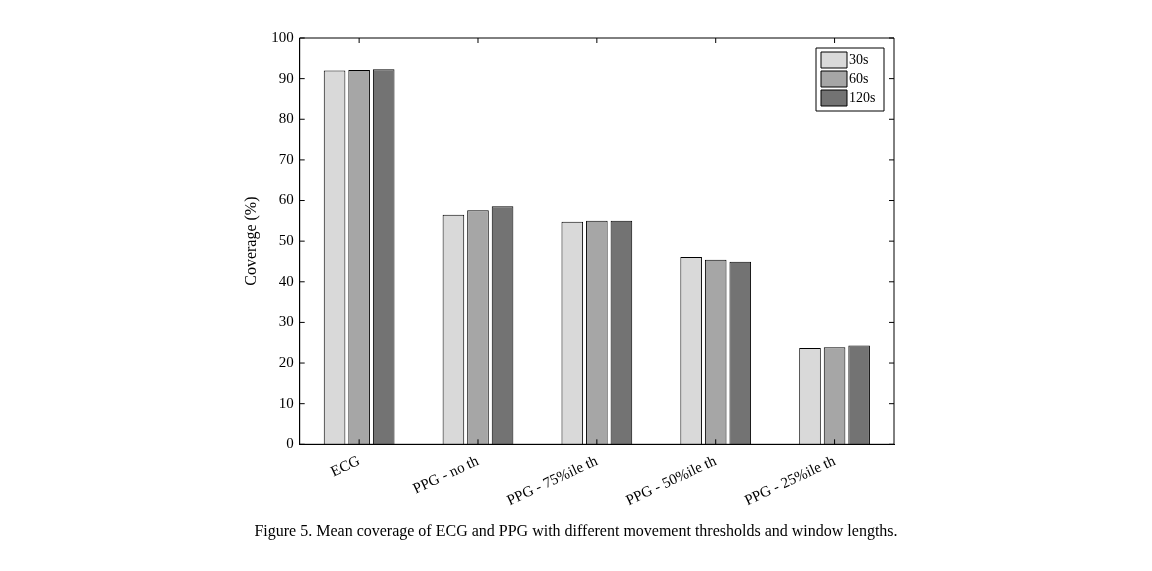 This screenshot has height=571, width=1152. Describe the element at coordinates (286, 240) in the screenshot. I see `y-tick-label: 50` at that location.